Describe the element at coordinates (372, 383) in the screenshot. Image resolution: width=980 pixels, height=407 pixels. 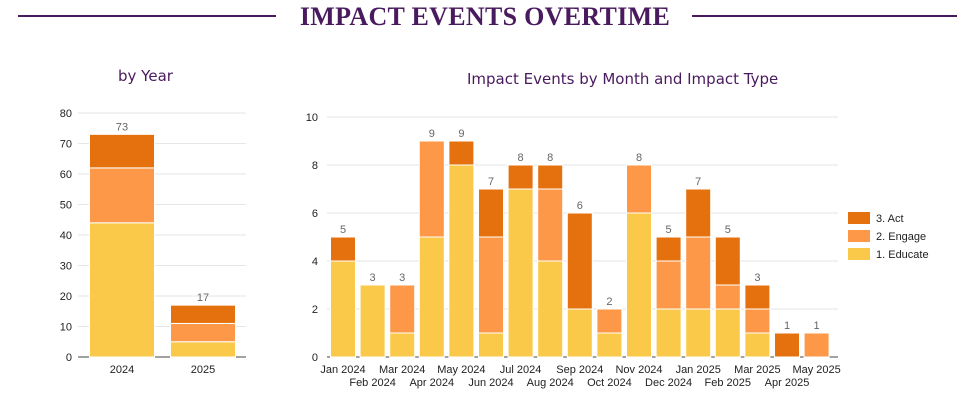
I see `x-tick-label: Feb 2024` at that location.